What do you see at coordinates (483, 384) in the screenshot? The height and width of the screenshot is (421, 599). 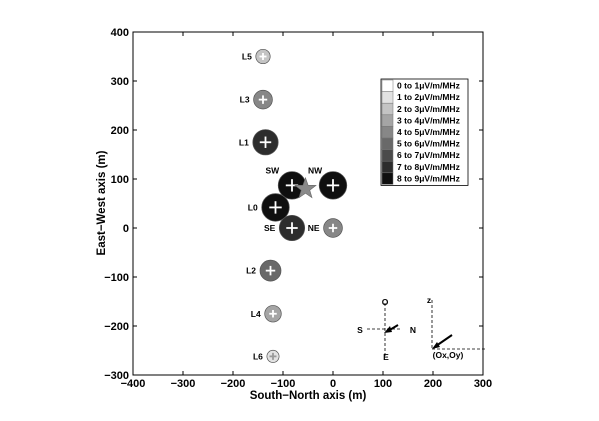 I see `x-tick-label: 300` at bounding box center [483, 384].